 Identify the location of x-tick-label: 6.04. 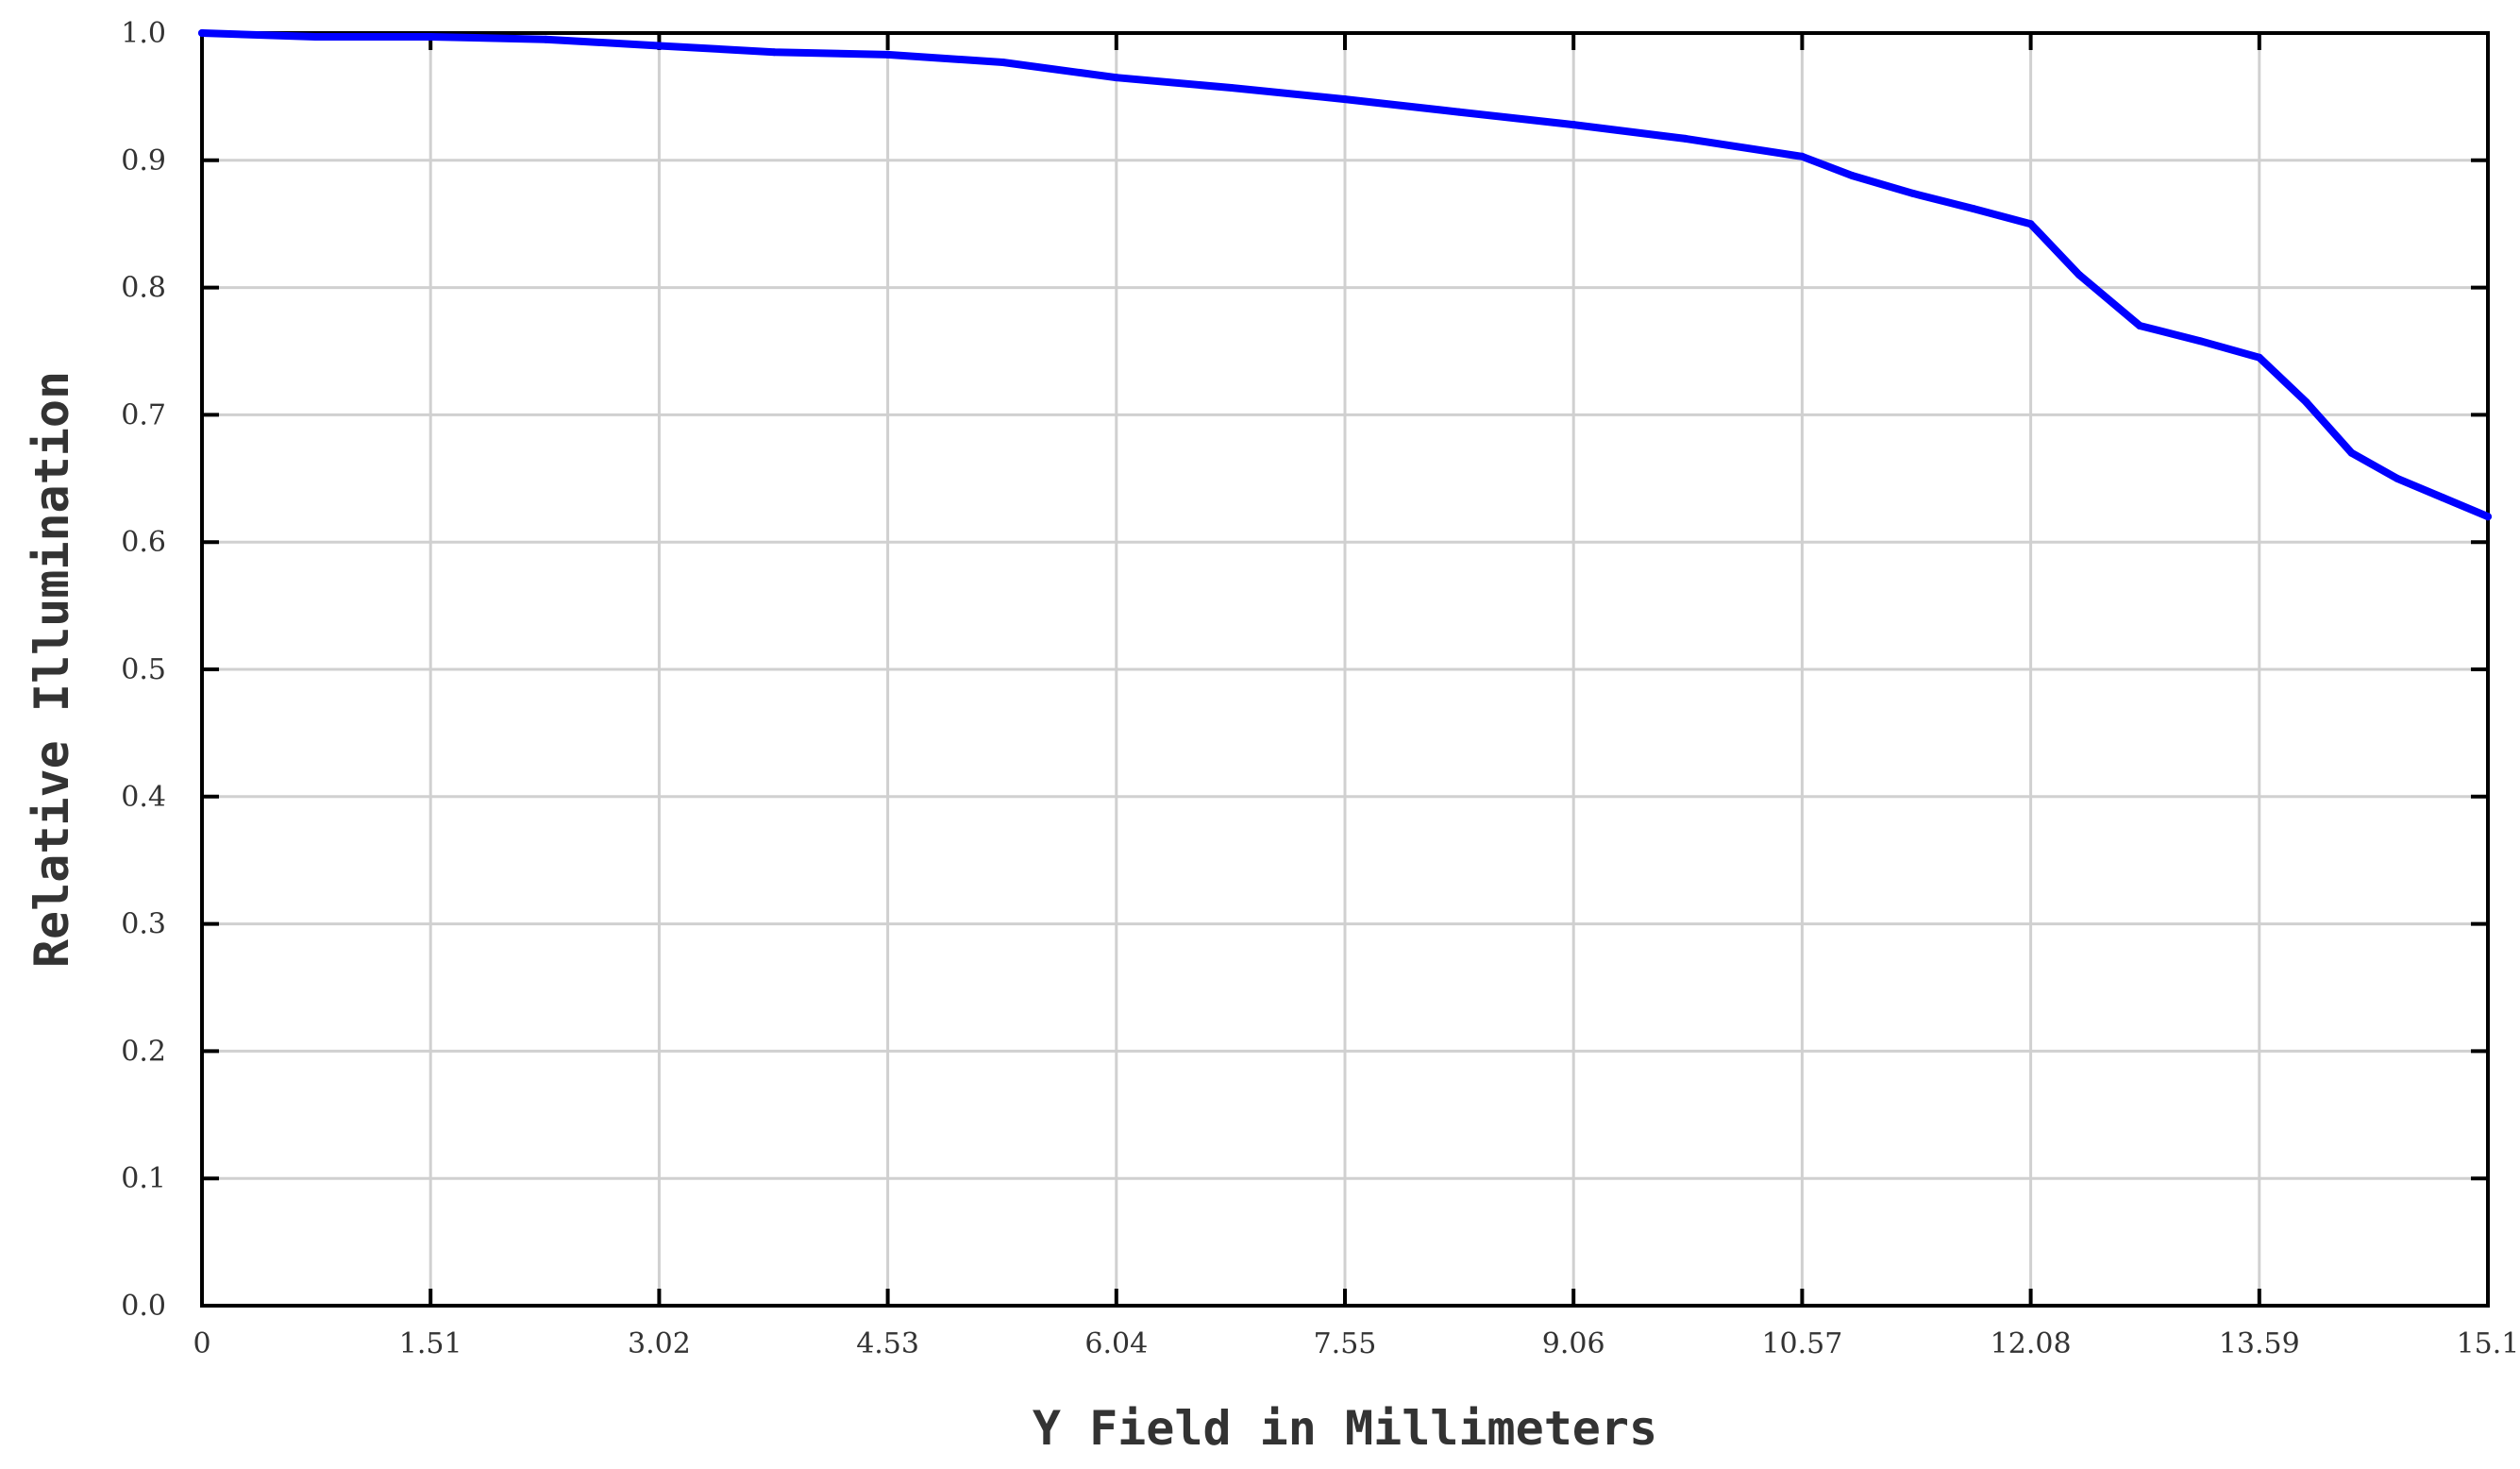
(1116, 1343).